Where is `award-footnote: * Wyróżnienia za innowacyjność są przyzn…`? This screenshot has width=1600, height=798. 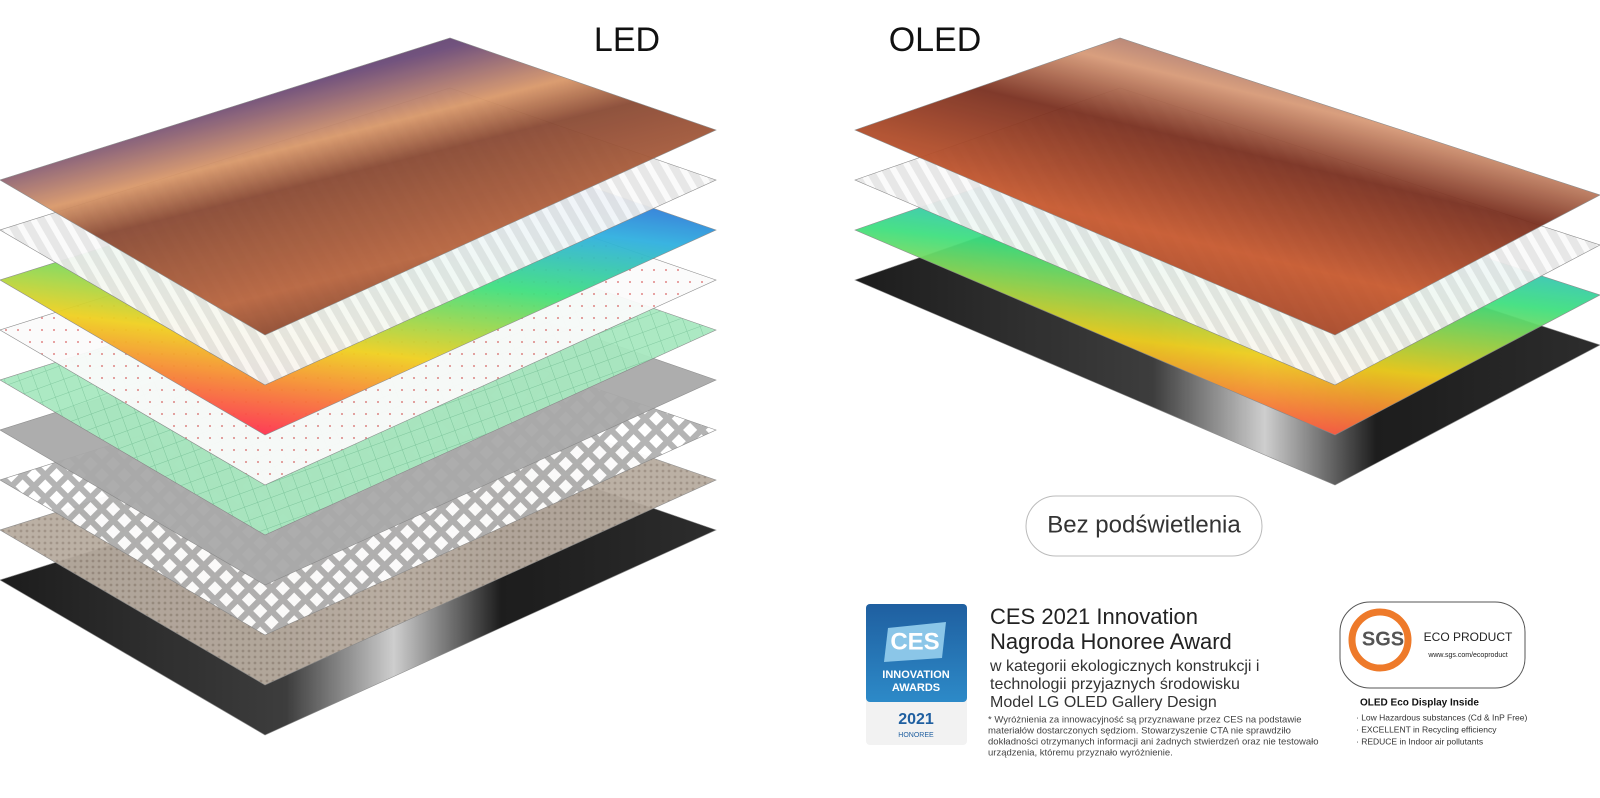
award-footnote: * Wyróżnienia za innowacyjność są przyzn… is located at coordinates (1145, 720).